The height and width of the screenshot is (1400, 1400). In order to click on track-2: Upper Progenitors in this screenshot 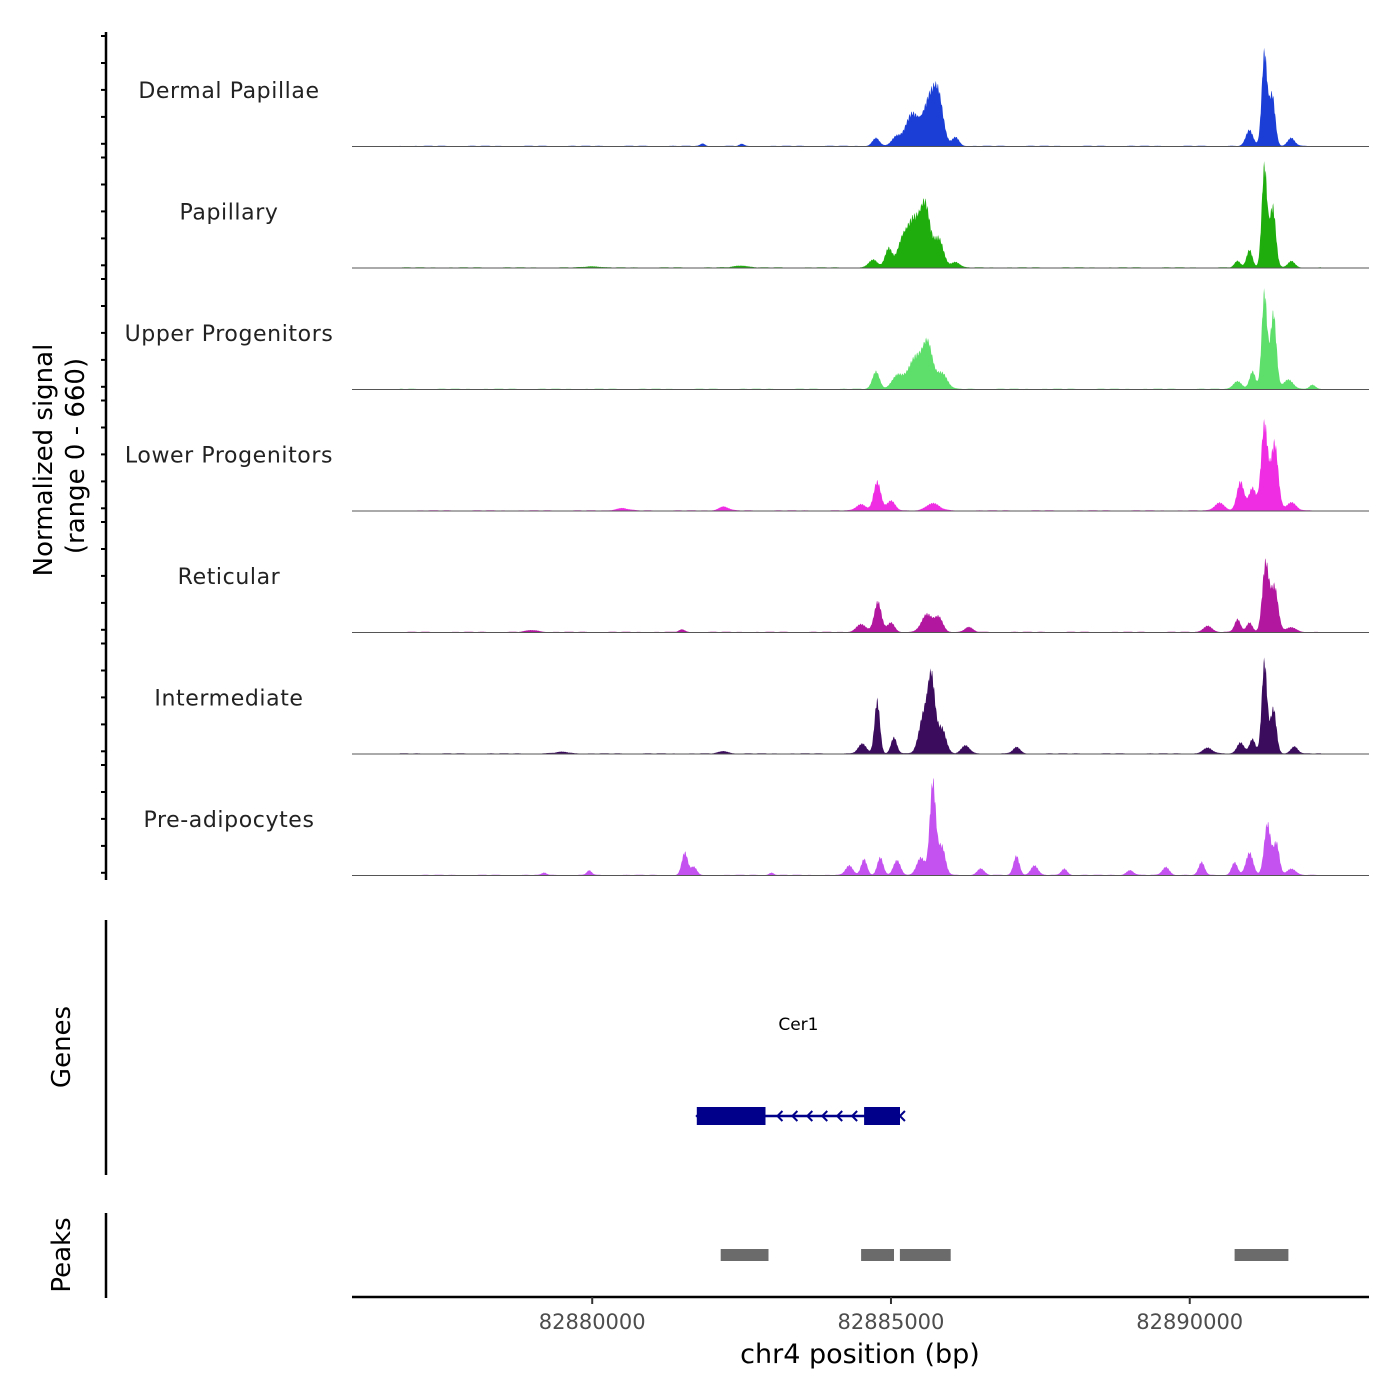, I will do `click(747, 339)`.